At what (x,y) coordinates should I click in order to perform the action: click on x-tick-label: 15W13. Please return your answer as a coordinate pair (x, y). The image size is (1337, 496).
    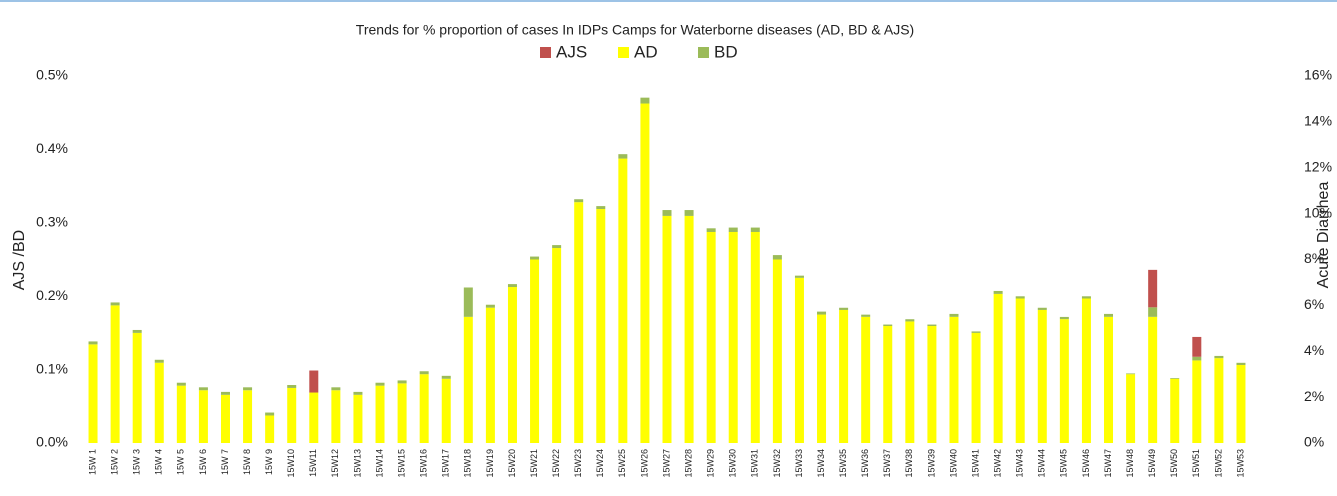
    Looking at the image, I should click on (357, 463).